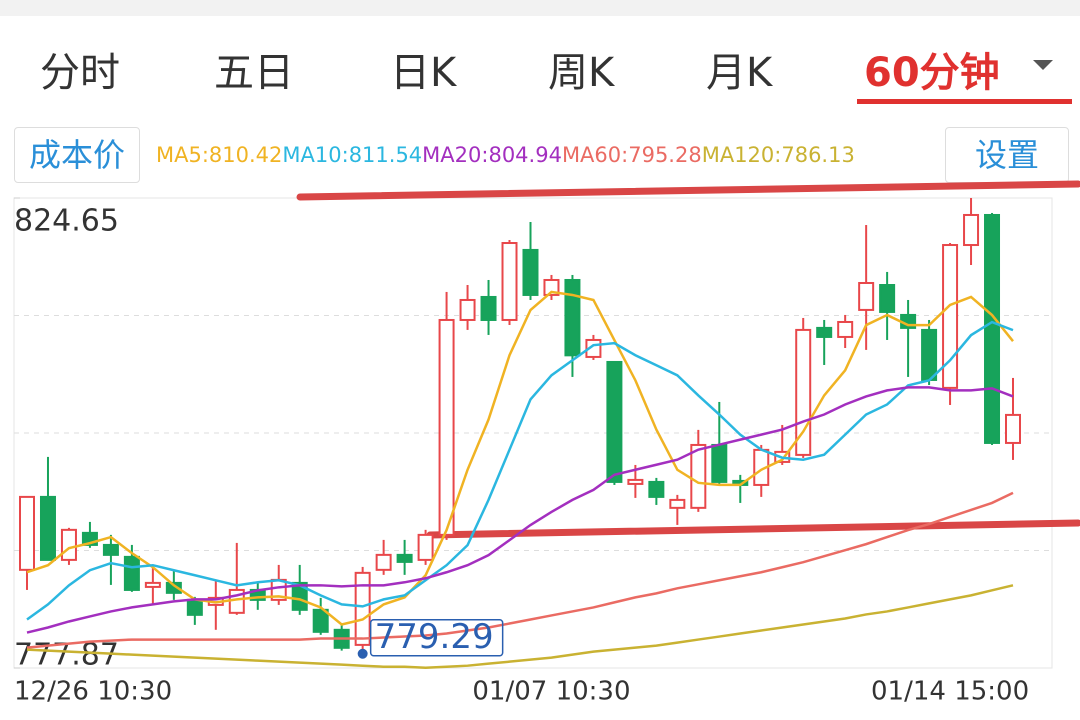 The height and width of the screenshot is (720, 1080). I want to click on legend-entry: MA60:795.28, so click(632, 155).